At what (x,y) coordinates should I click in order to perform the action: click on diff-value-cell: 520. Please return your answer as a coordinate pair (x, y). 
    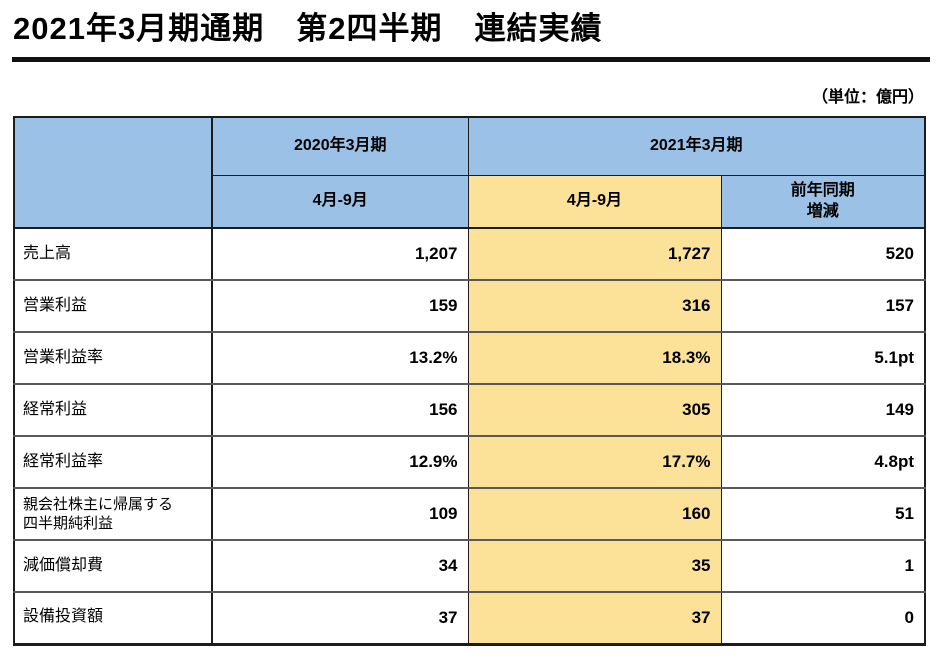
    Looking at the image, I should click on (823, 254).